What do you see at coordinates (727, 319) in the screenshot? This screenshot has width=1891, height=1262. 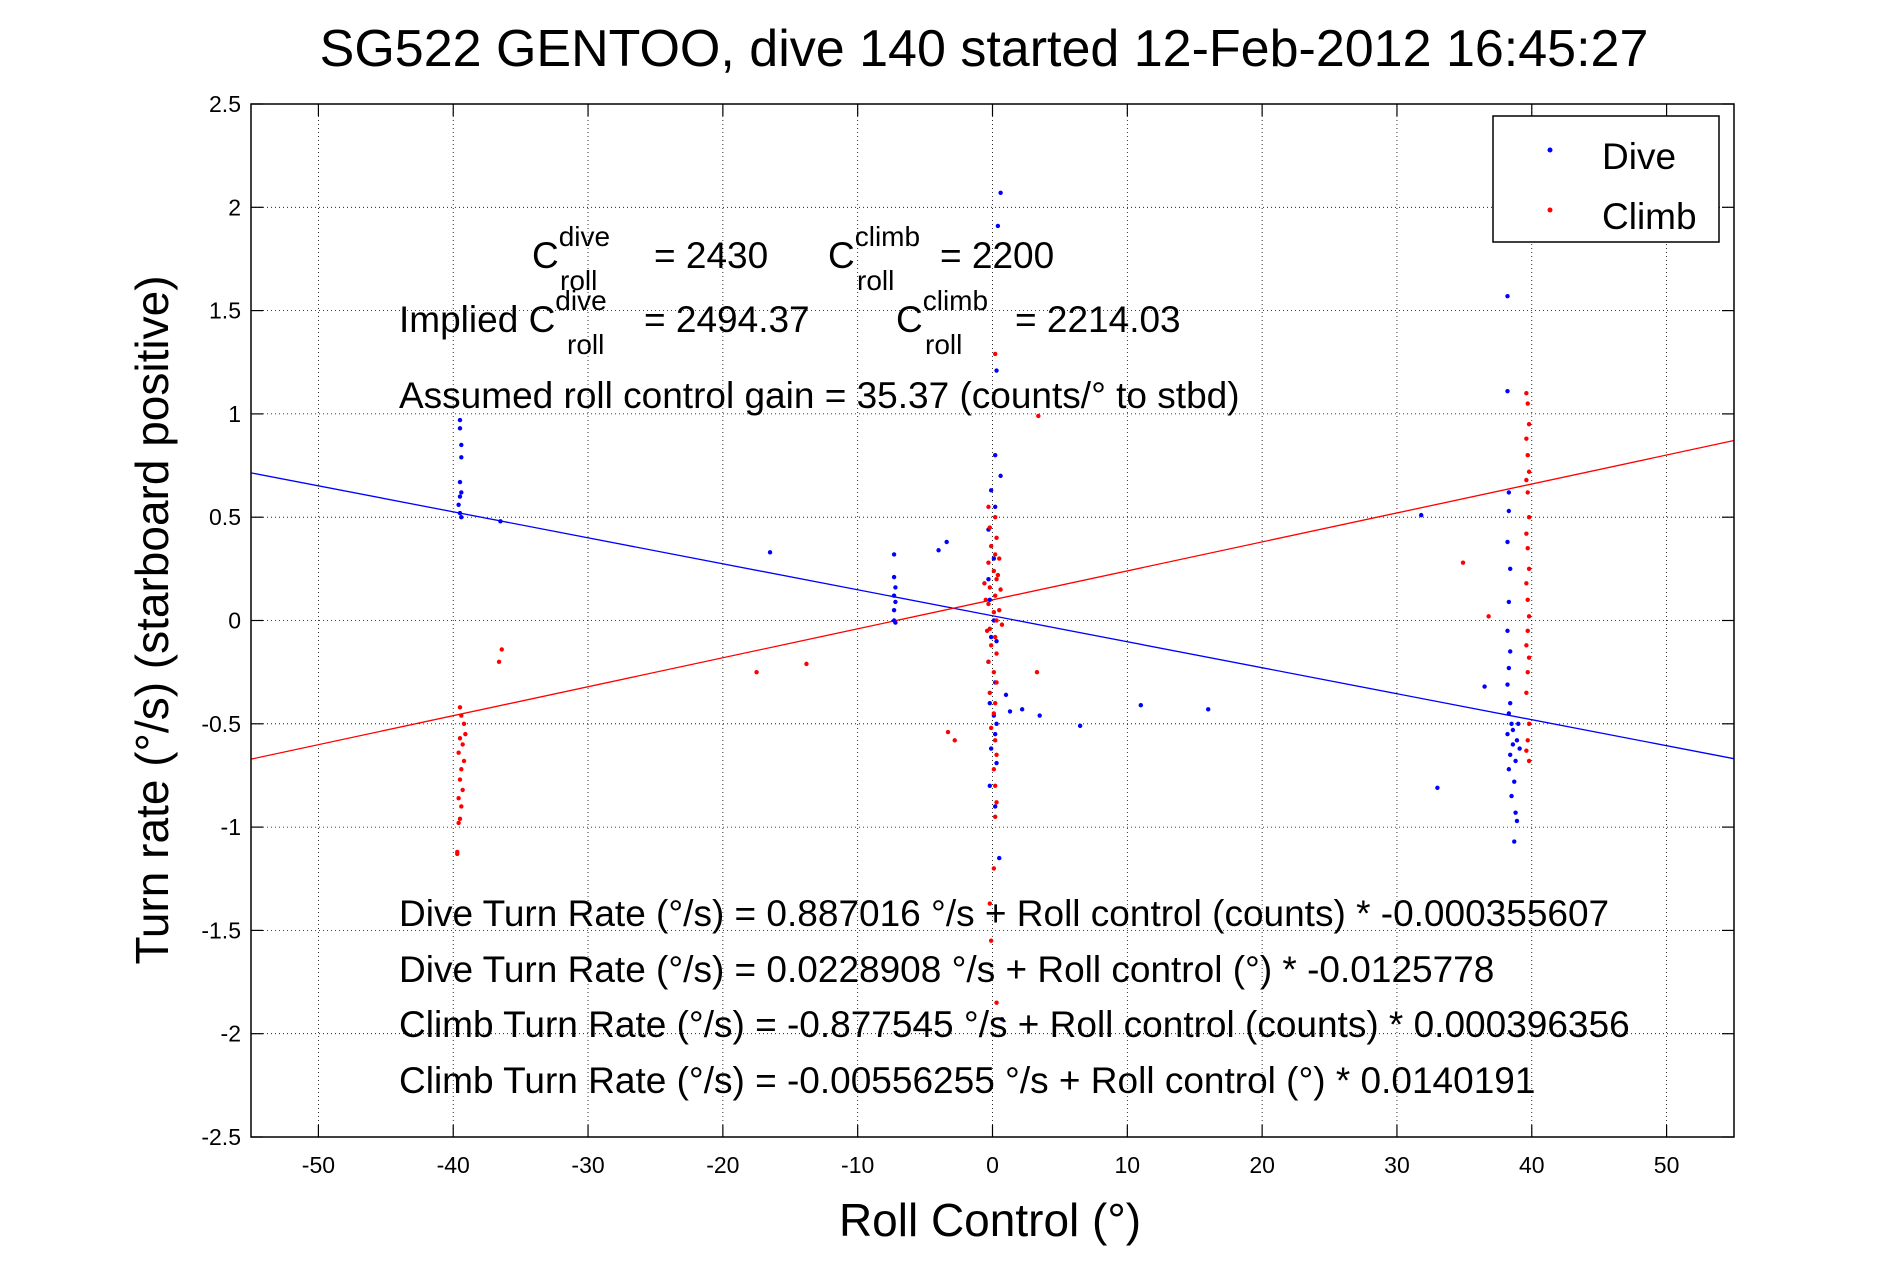 I see `implied-dive-value: = 2494.37` at bounding box center [727, 319].